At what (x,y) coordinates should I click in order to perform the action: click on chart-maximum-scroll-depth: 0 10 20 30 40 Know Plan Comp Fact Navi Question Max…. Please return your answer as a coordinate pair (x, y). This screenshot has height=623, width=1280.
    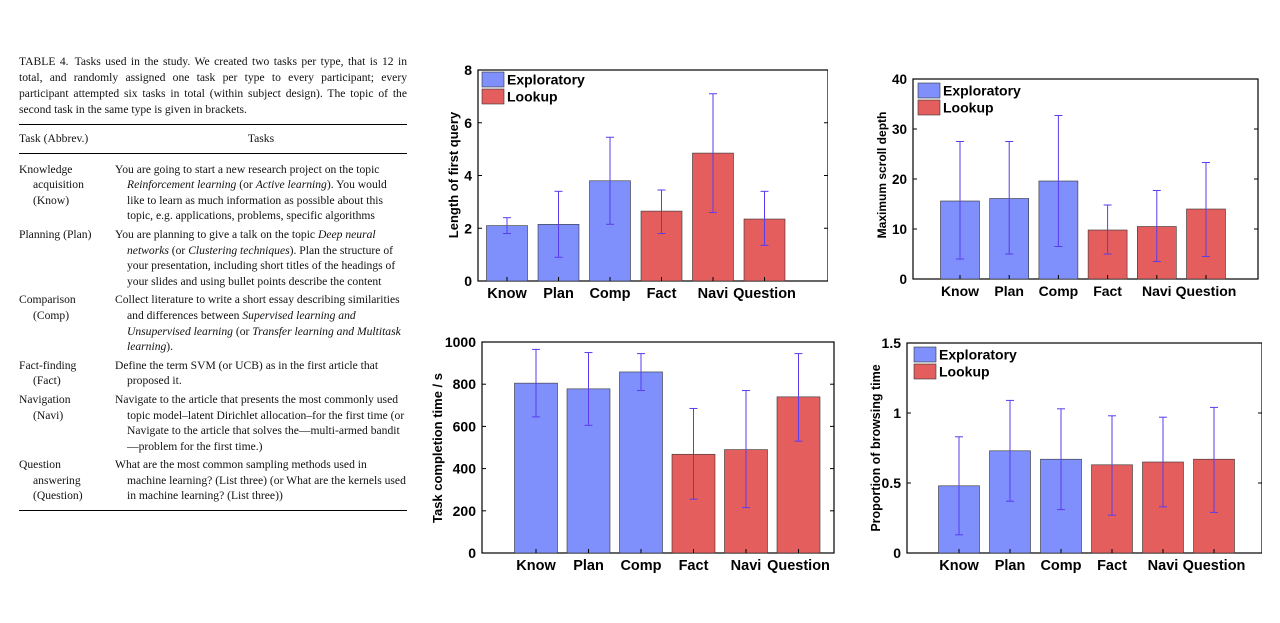
    Looking at the image, I should click on (1067, 185).